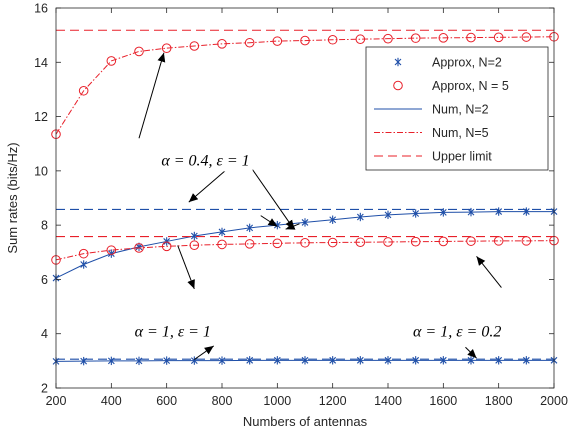  I want to click on y-tick-label: 2, so click(44, 389).